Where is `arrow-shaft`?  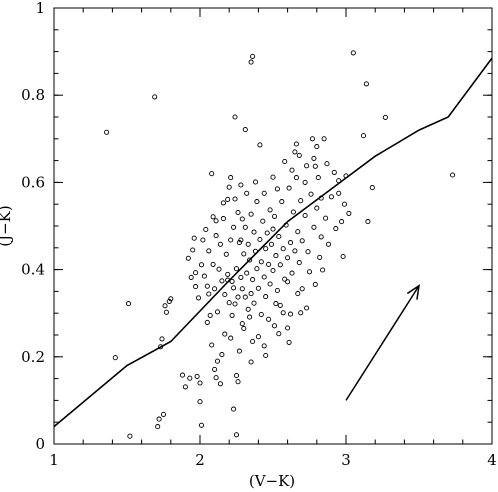 arrow-shaft is located at coordinates (382, 343).